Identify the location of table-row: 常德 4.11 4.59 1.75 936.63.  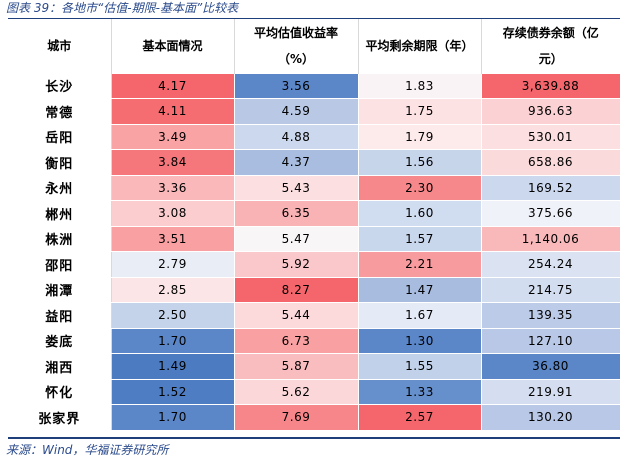
(314, 111).